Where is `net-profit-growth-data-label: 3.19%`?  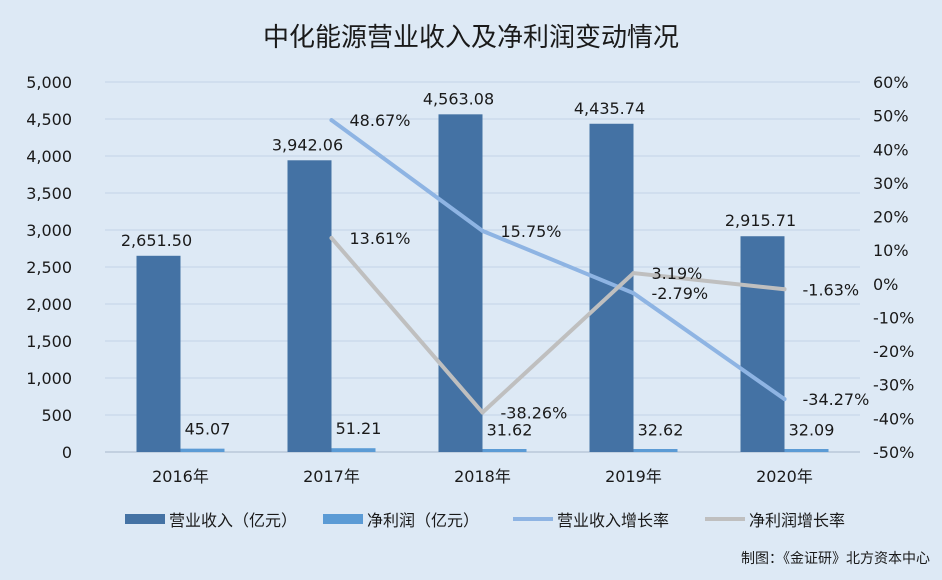 net-profit-growth-data-label: 3.19% is located at coordinates (677, 273).